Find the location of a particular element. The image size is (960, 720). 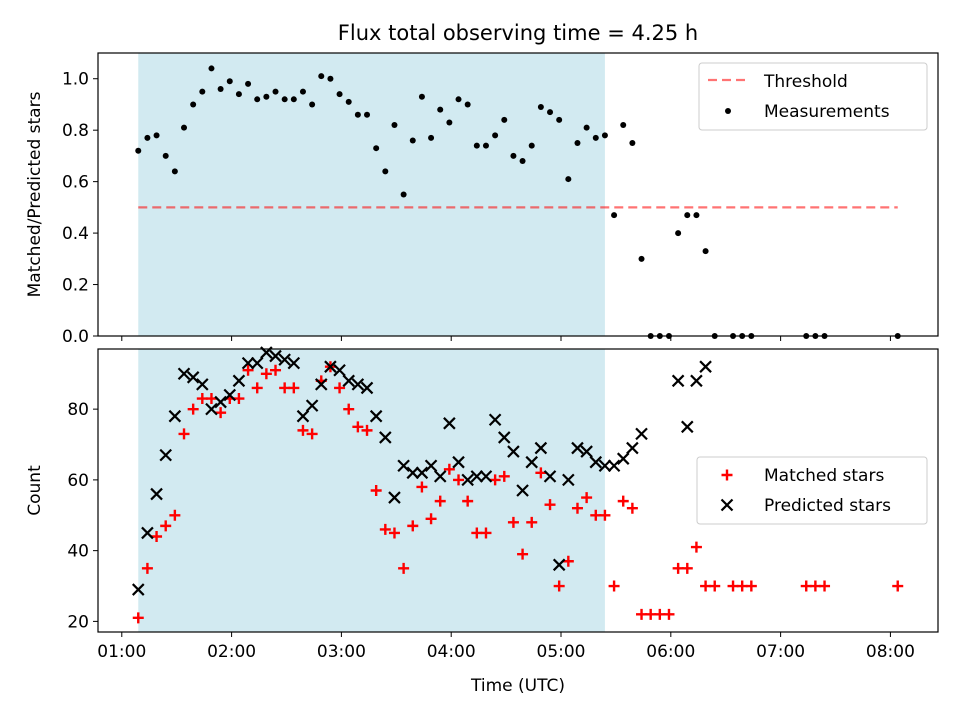

y-tick-label: 80 is located at coordinates (78, 410).